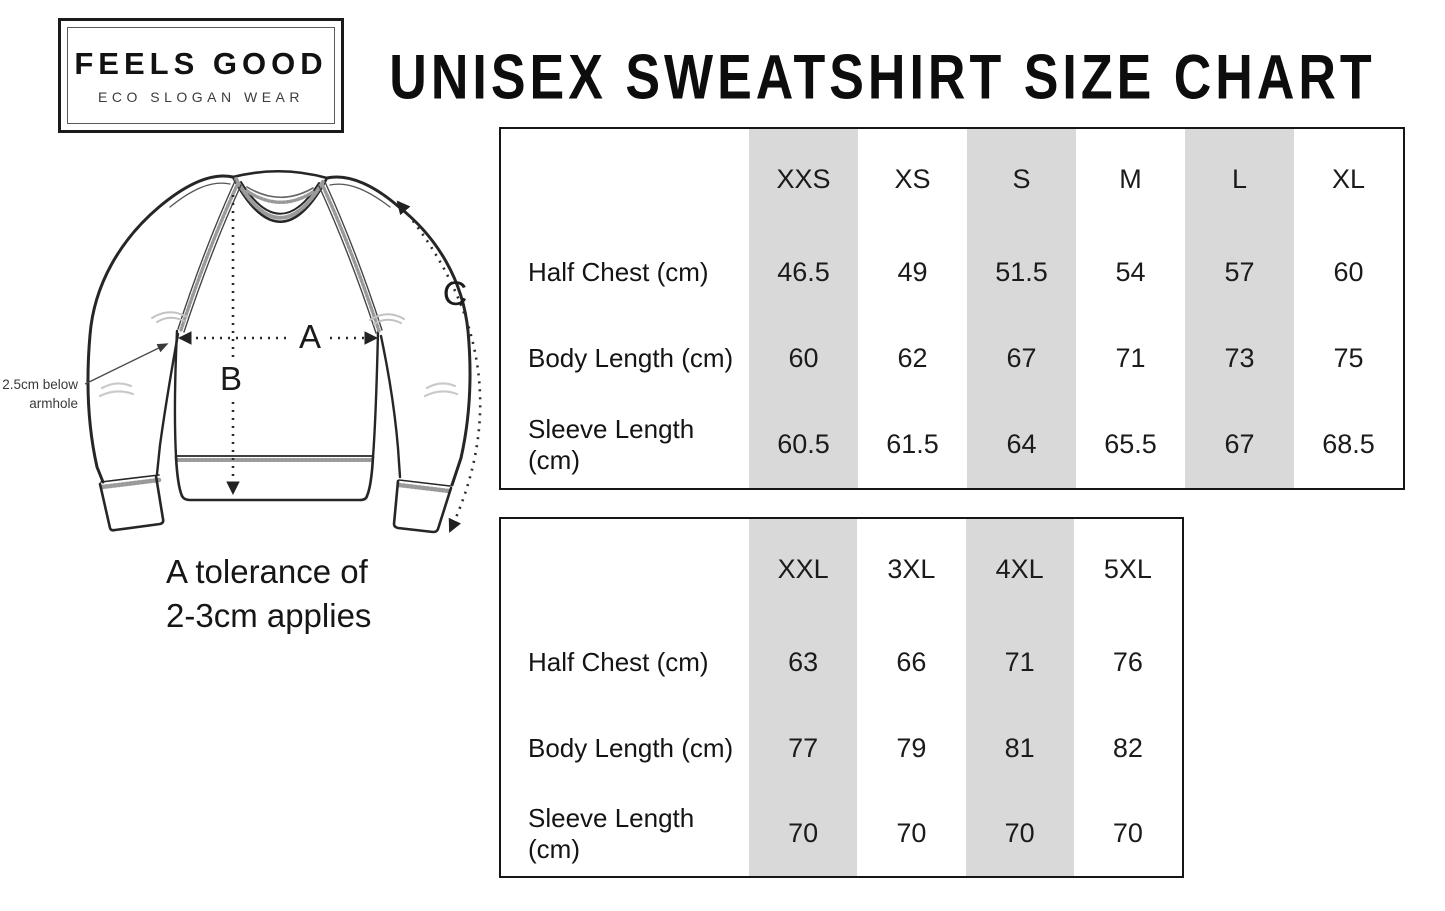 The width and height of the screenshot is (1445, 911). I want to click on armhole-annotation: 2.5cm below armhole, so click(85, 377).